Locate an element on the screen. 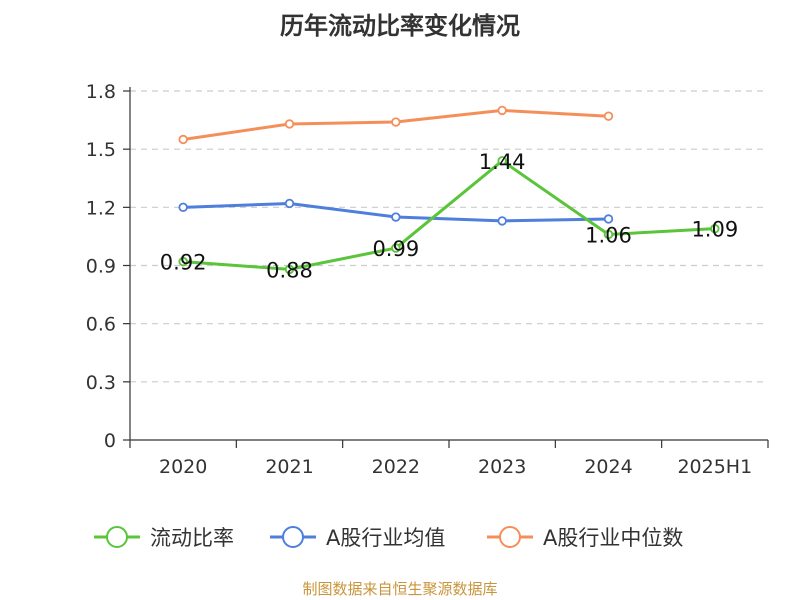  x-tick-label: 2021 is located at coordinates (289, 467).